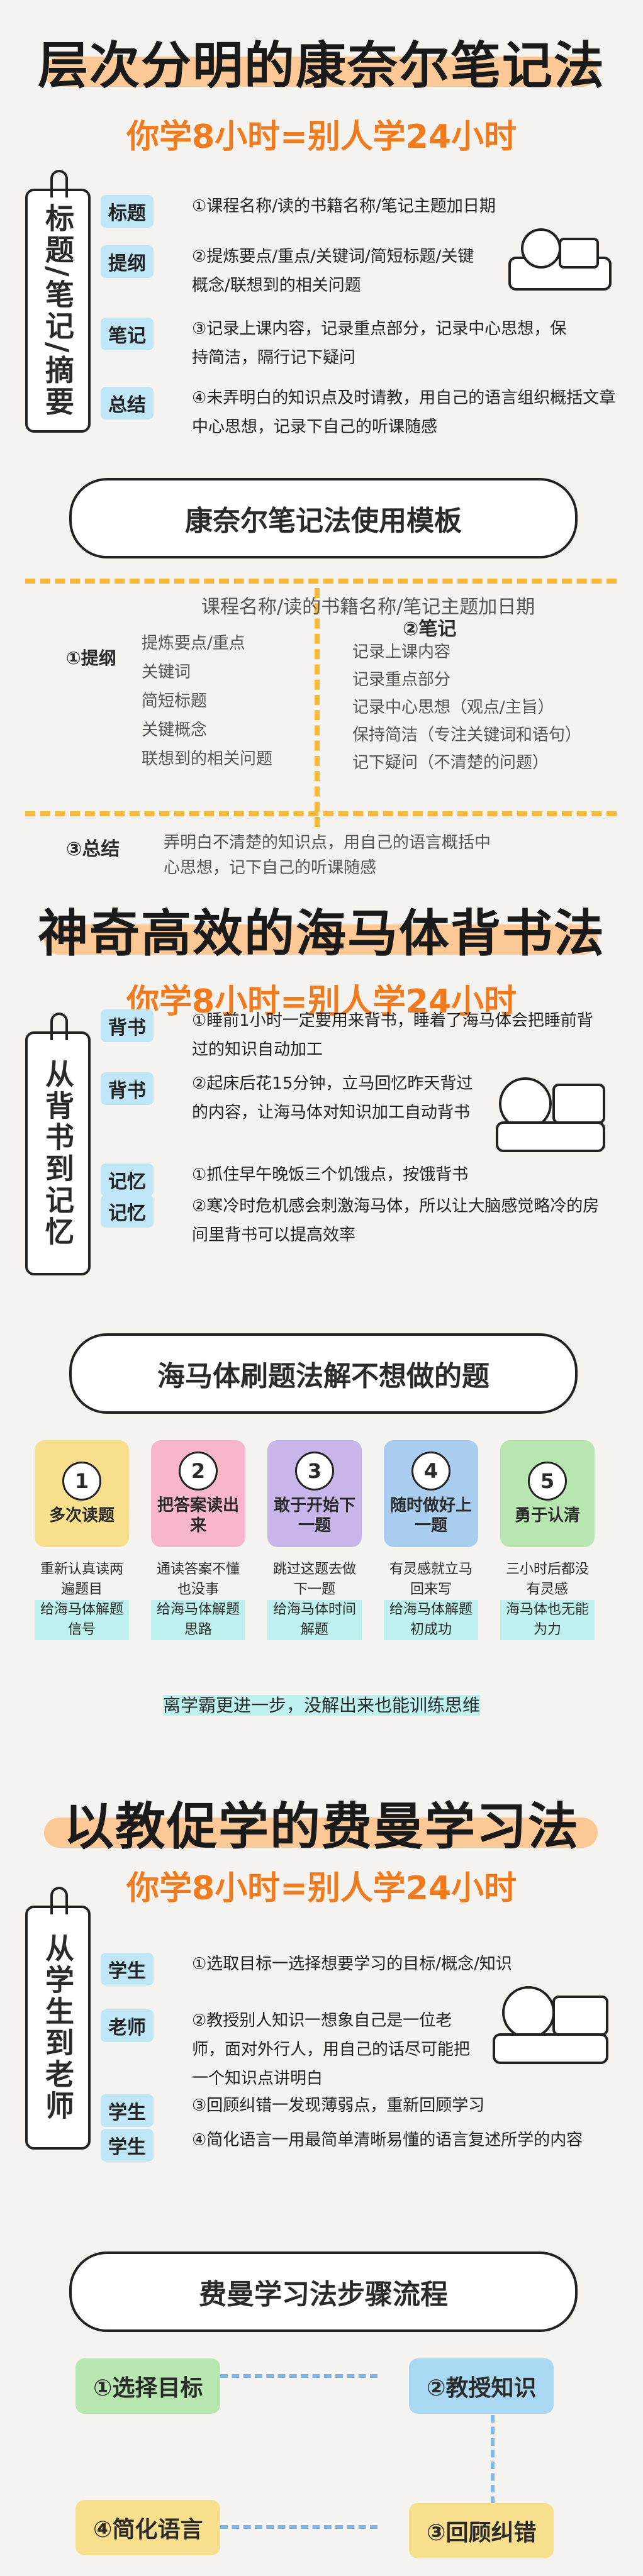 This screenshot has width=643, height=2576. What do you see at coordinates (314, 1471) in the screenshot?
I see `col-number: 3` at bounding box center [314, 1471].